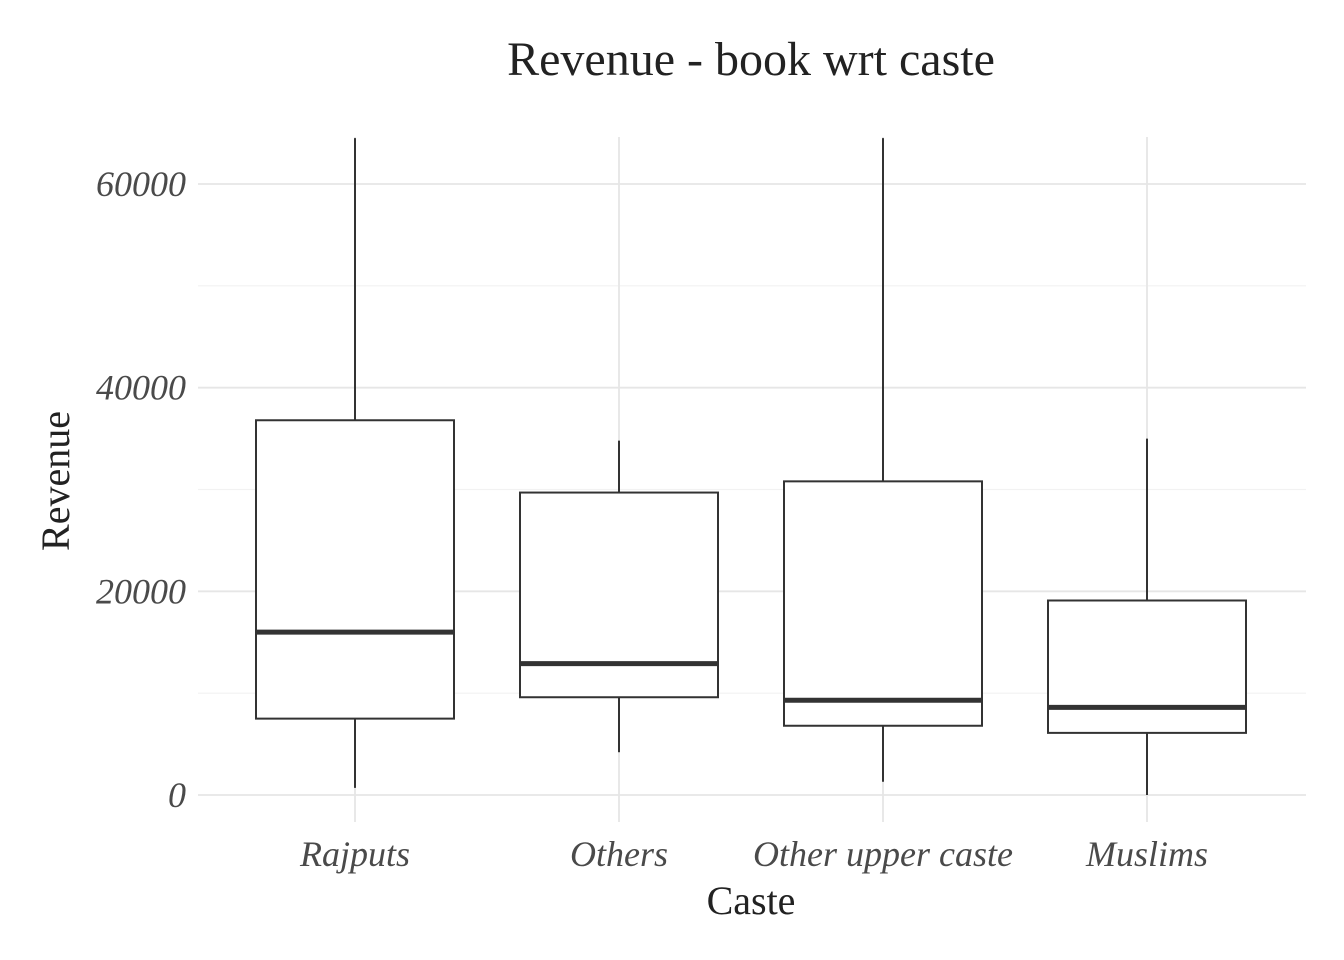 This screenshot has width=1344, height=960. I want to click on x-tick-labels: Rajputs Others Other upper caste Muslims, so click(753, 854).